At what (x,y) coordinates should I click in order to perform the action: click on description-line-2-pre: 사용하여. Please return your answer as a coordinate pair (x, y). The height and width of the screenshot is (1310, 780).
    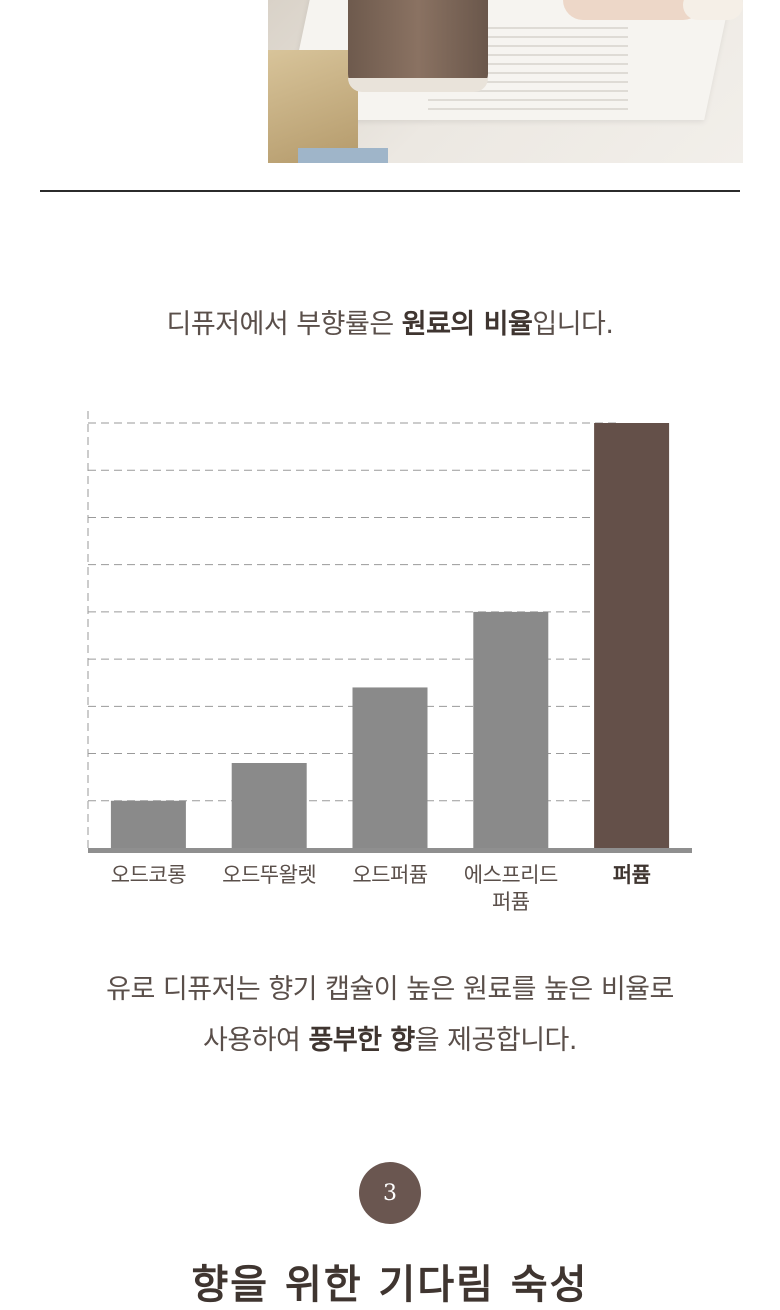
    Looking at the image, I should click on (256, 1040).